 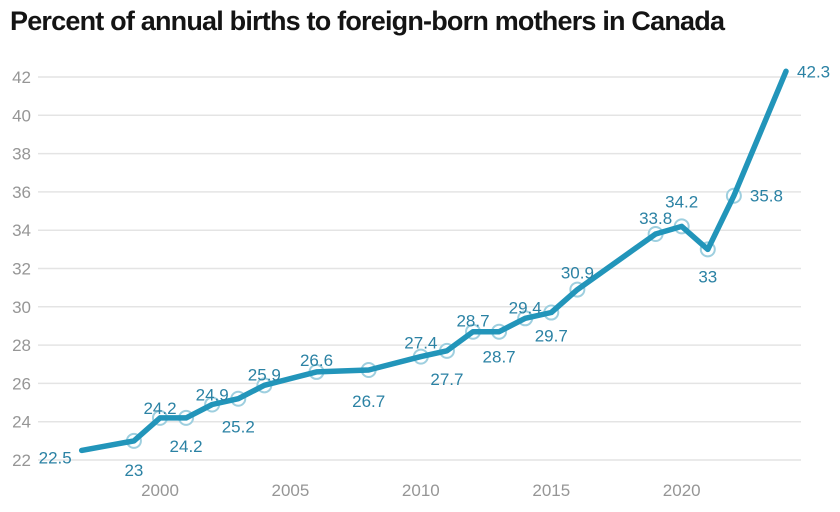 I want to click on data-point-label: 22.5, so click(x=55, y=457).